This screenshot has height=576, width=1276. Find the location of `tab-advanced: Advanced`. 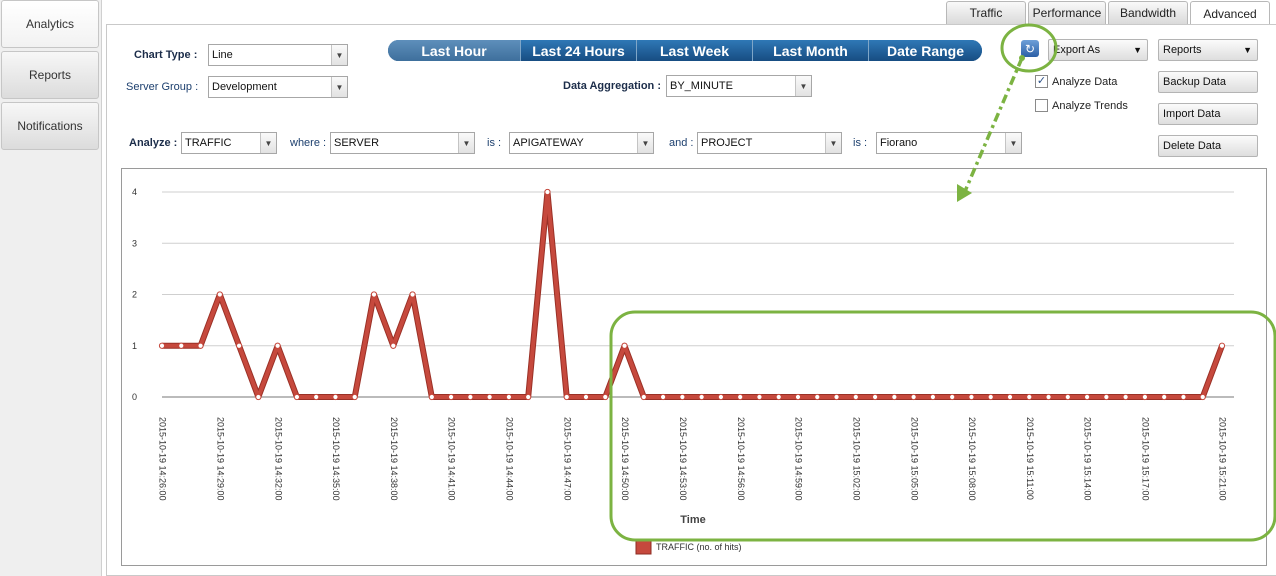

tab-advanced: Advanced is located at coordinates (1230, 13).